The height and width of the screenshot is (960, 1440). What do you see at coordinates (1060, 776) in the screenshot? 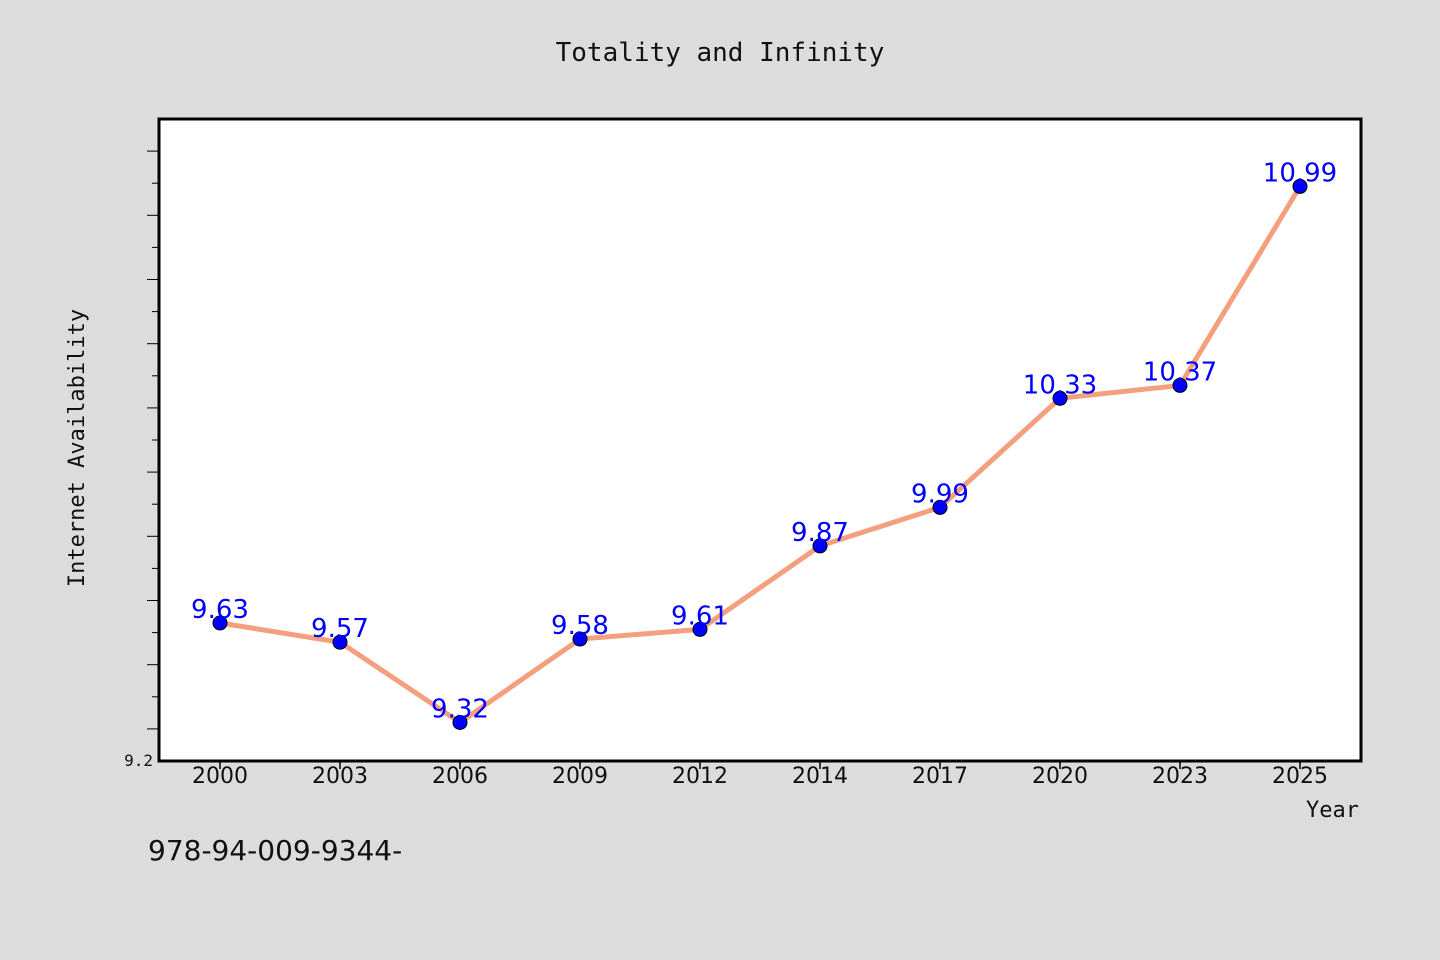
I see `x-tick-label: 2020` at bounding box center [1060, 776].